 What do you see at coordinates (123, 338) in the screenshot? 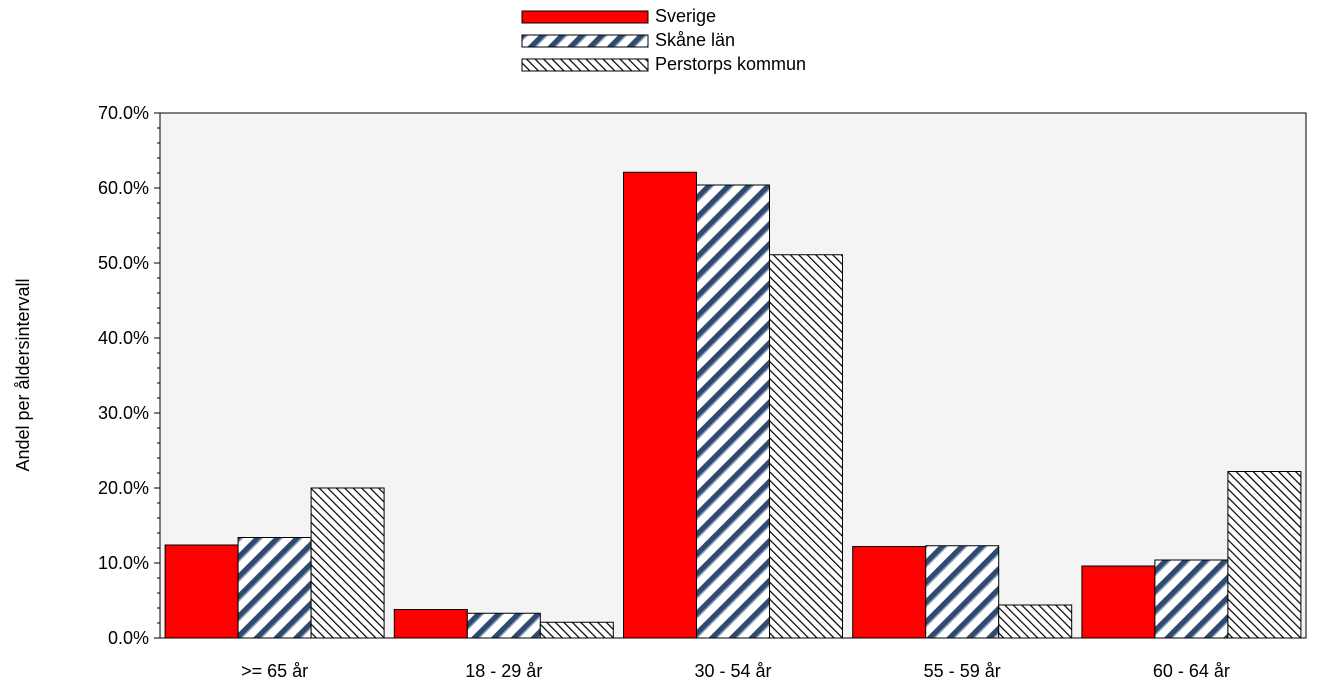
I see `y-tick-label: 40.0%` at bounding box center [123, 338].